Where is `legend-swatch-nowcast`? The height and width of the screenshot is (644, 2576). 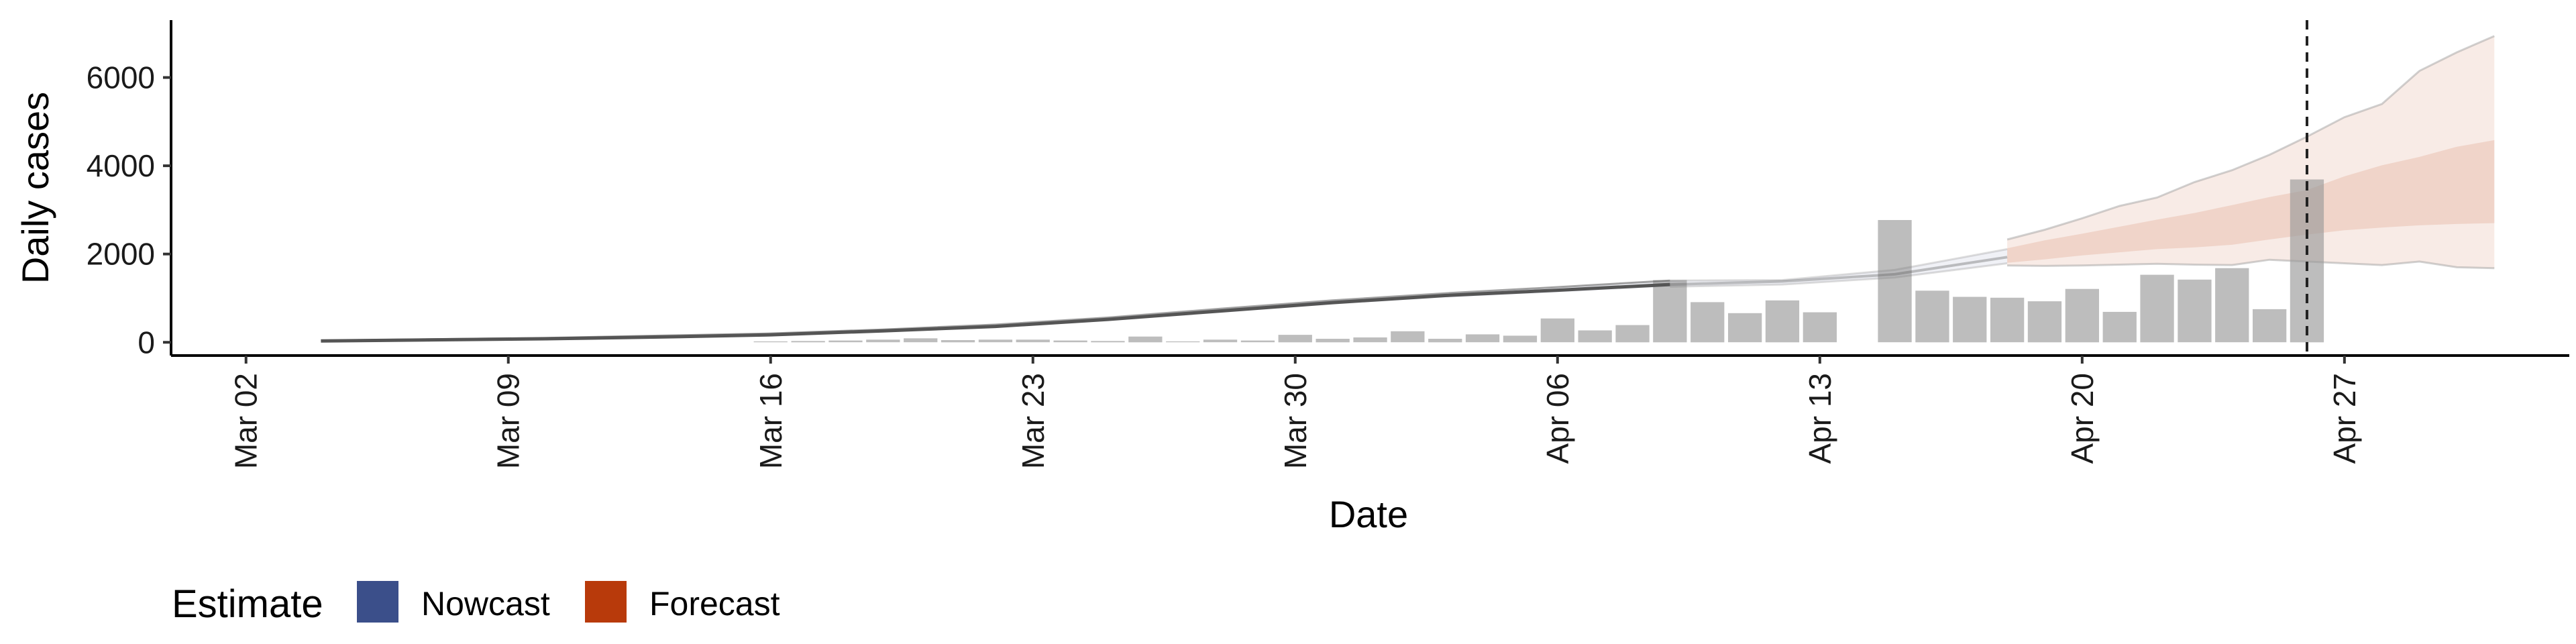 legend-swatch-nowcast is located at coordinates (377, 602).